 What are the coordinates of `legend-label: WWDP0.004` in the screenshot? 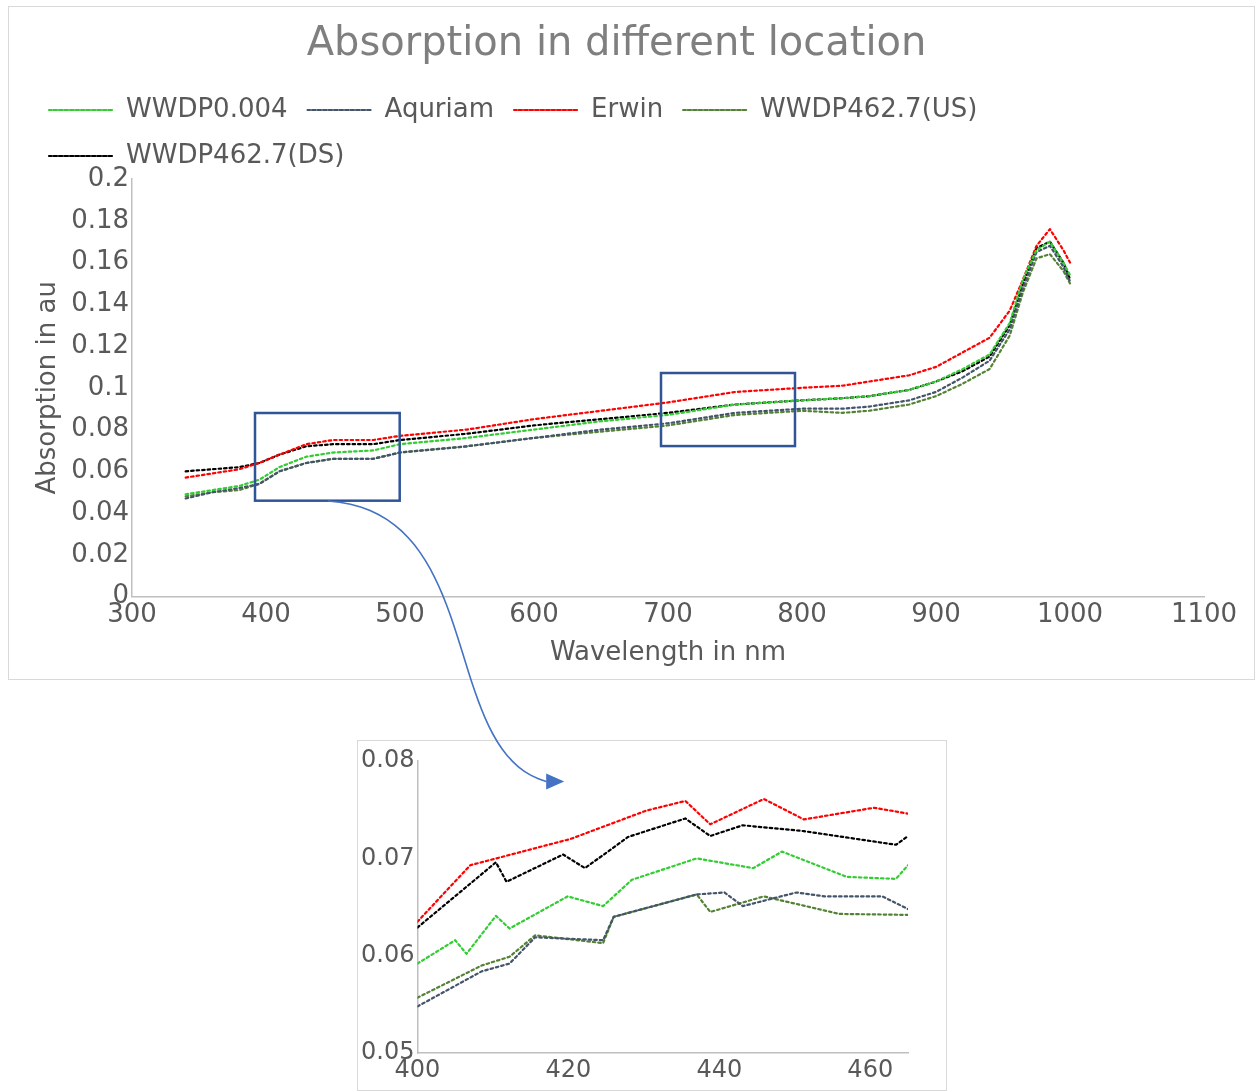 It's located at (207, 107).